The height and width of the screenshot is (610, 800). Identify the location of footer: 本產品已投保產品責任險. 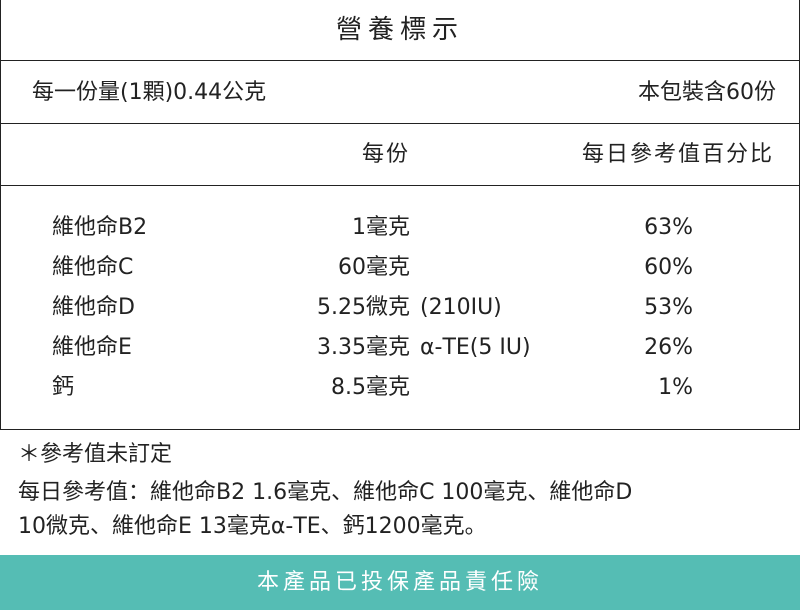
(400, 582).